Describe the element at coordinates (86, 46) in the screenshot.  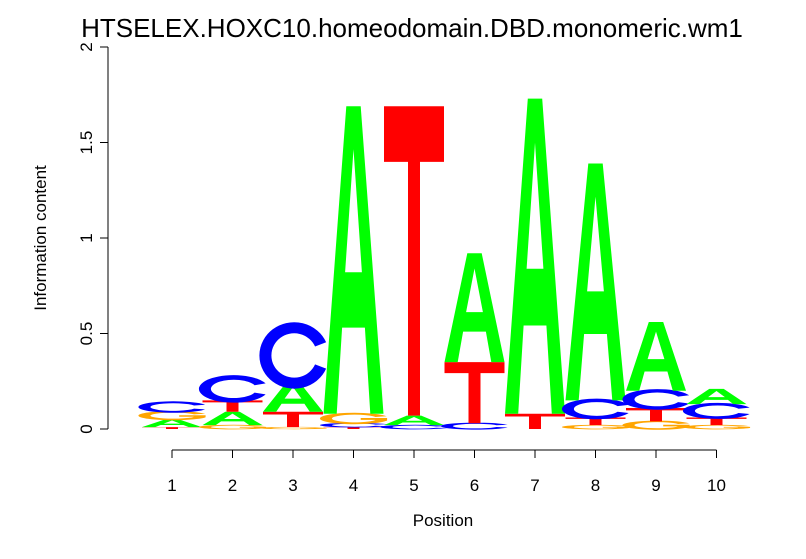
I see `y-tick-label: 2` at that location.